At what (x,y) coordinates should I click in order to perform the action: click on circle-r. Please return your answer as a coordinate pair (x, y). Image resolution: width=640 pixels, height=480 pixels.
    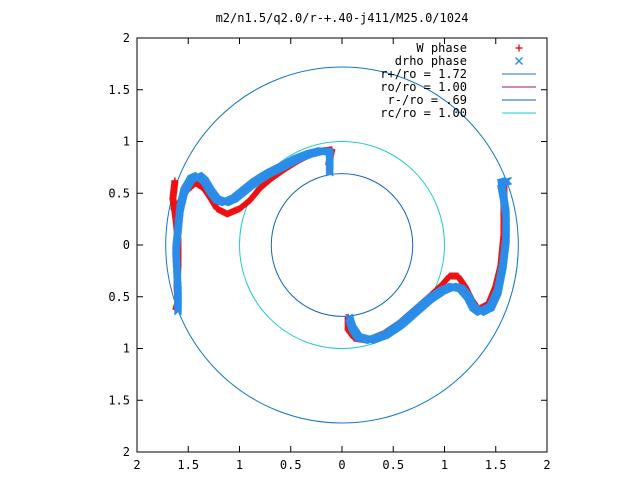
    Looking at the image, I should click on (342, 245).